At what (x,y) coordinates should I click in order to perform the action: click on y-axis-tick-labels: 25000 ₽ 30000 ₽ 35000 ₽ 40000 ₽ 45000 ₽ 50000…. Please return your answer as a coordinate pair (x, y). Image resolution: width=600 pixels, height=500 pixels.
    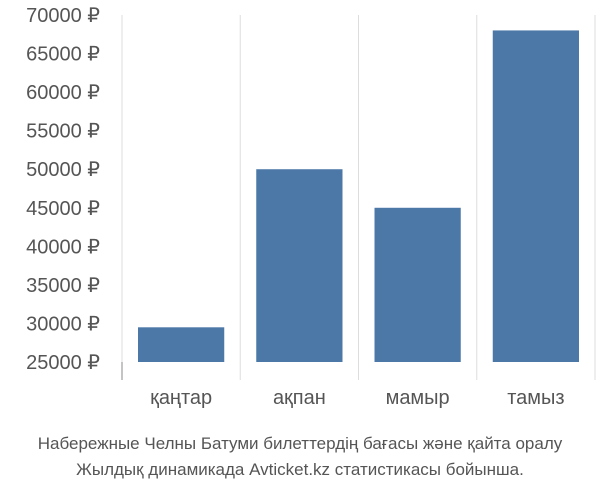
    Looking at the image, I should click on (63, 189).